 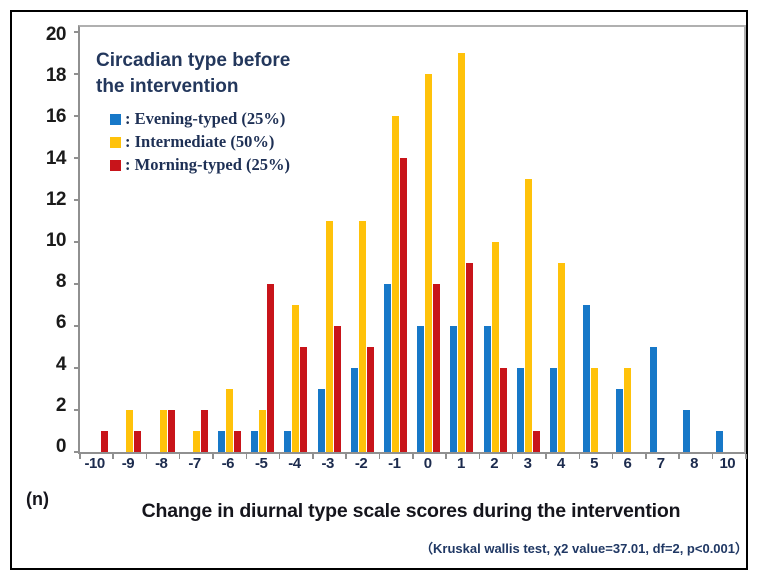 I want to click on x-tick-label: 6, so click(x=627, y=463).